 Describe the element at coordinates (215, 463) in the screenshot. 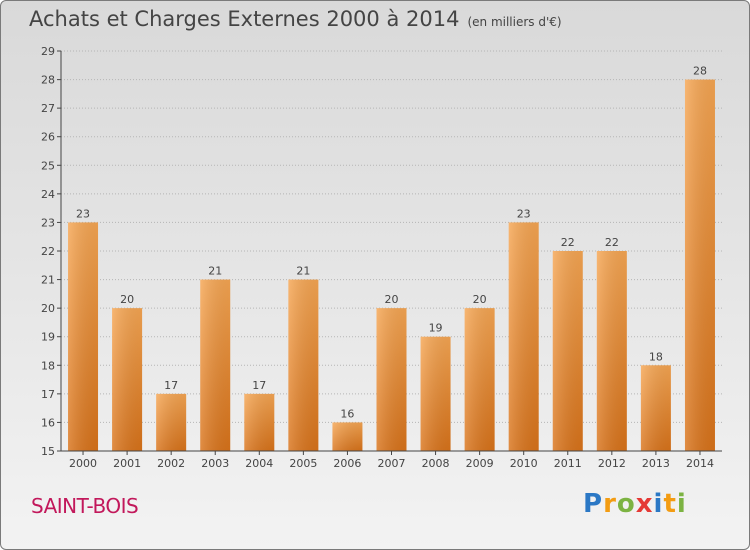

I see `x-tick-label-2003: 2003` at that location.